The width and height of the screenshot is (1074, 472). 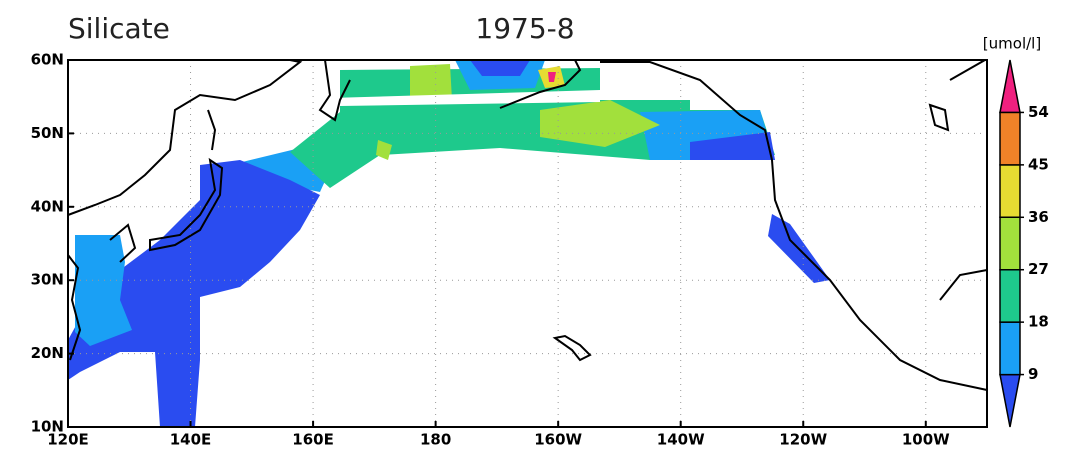 I want to click on colorbar-label: 36, so click(x=1038, y=217).